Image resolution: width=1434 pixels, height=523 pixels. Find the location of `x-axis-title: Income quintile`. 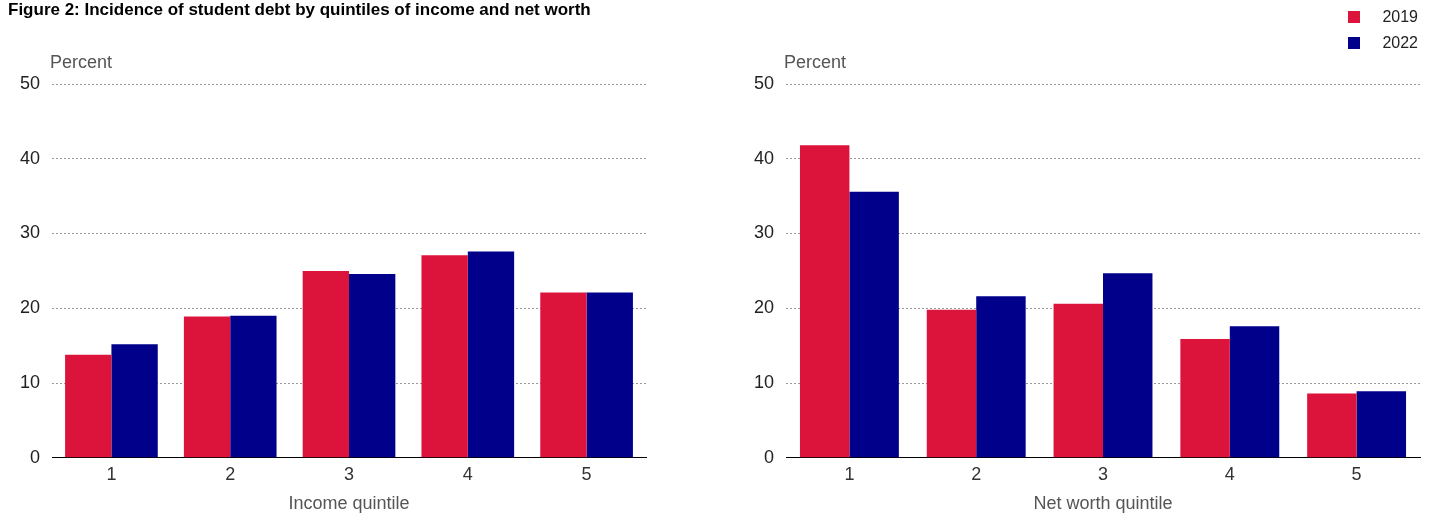

x-axis-title: Income quintile is located at coordinates (349, 503).